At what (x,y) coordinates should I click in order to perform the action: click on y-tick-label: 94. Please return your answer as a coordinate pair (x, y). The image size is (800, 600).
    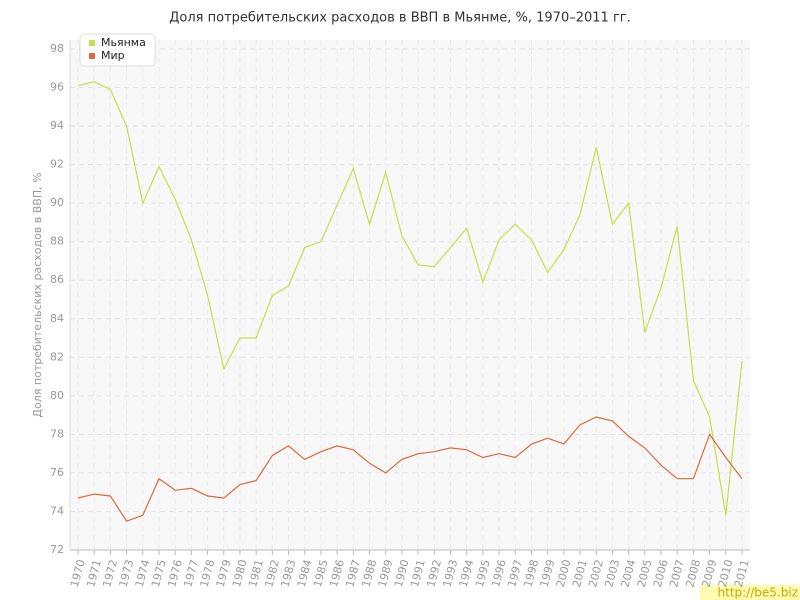
    Looking at the image, I should click on (57, 125).